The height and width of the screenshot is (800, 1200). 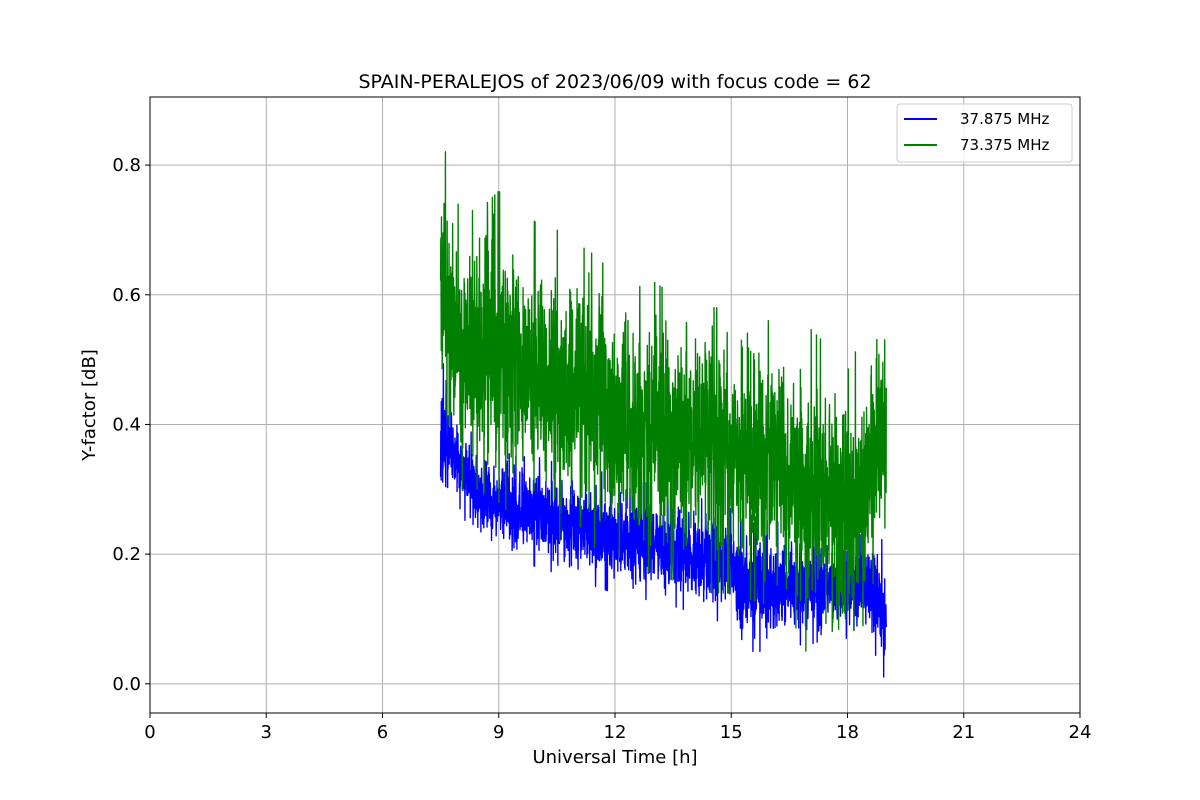 What do you see at coordinates (382, 732) in the screenshot?
I see `x-tick-label: 6` at bounding box center [382, 732].